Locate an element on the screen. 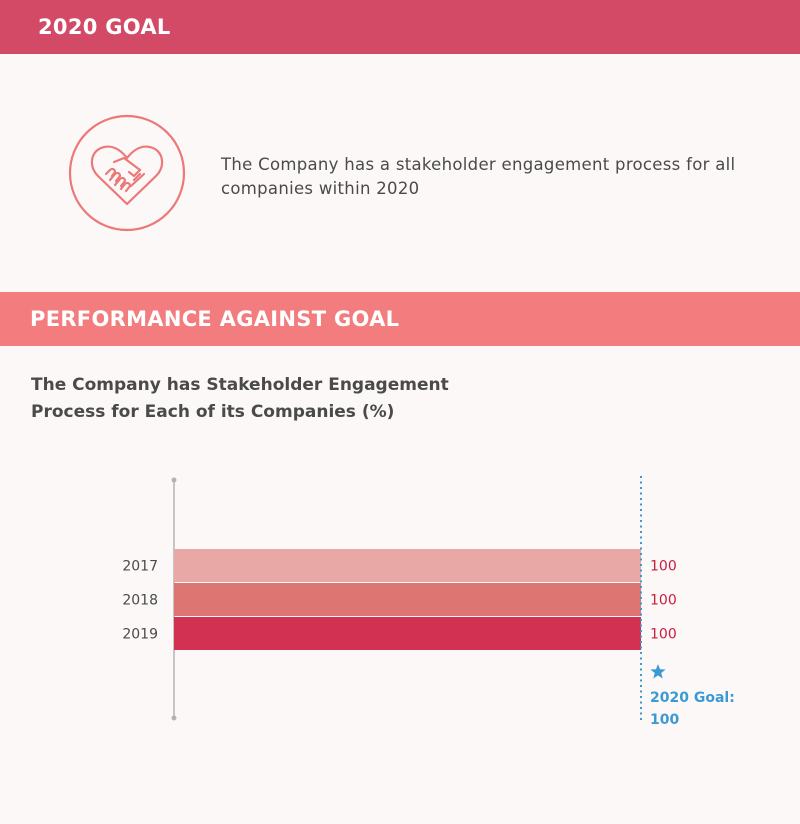 The height and width of the screenshot is (824, 800). bar-2018 is located at coordinates (407, 599).